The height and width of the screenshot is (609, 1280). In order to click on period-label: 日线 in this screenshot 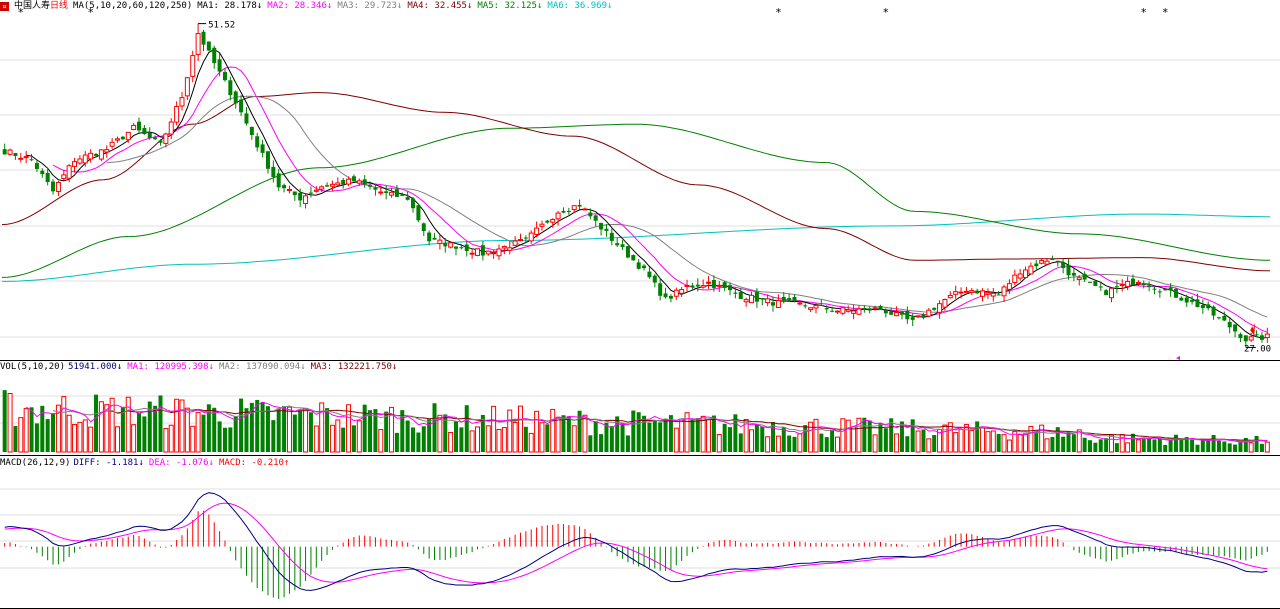, I will do `click(59, 6)`.